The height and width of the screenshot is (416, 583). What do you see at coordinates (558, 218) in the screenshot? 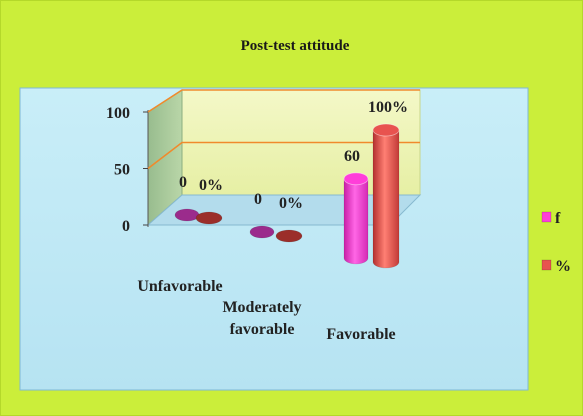
I see `legend-label: f` at bounding box center [558, 218].